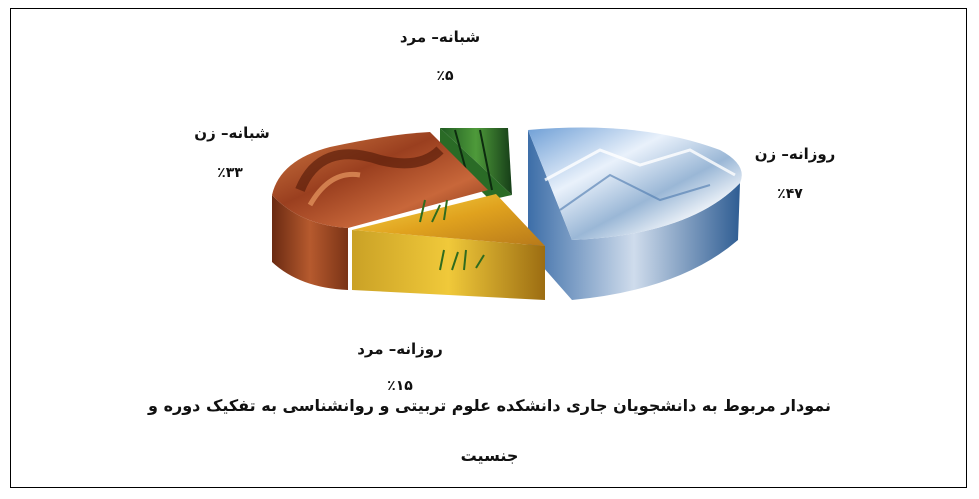 Image resolution: width=979 pixels, height=499 pixels. I want to click on slice-label-shabane-zan: شبانه– زن, so click(232, 133).